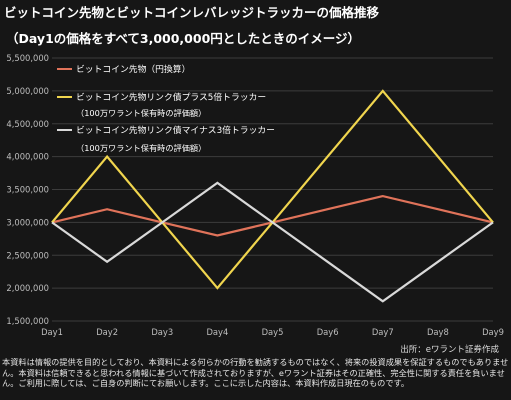 The height and width of the screenshot is (400, 511). Describe the element at coordinates (438, 332) in the screenshot. I see `x-tick-label: Day8` at that location.